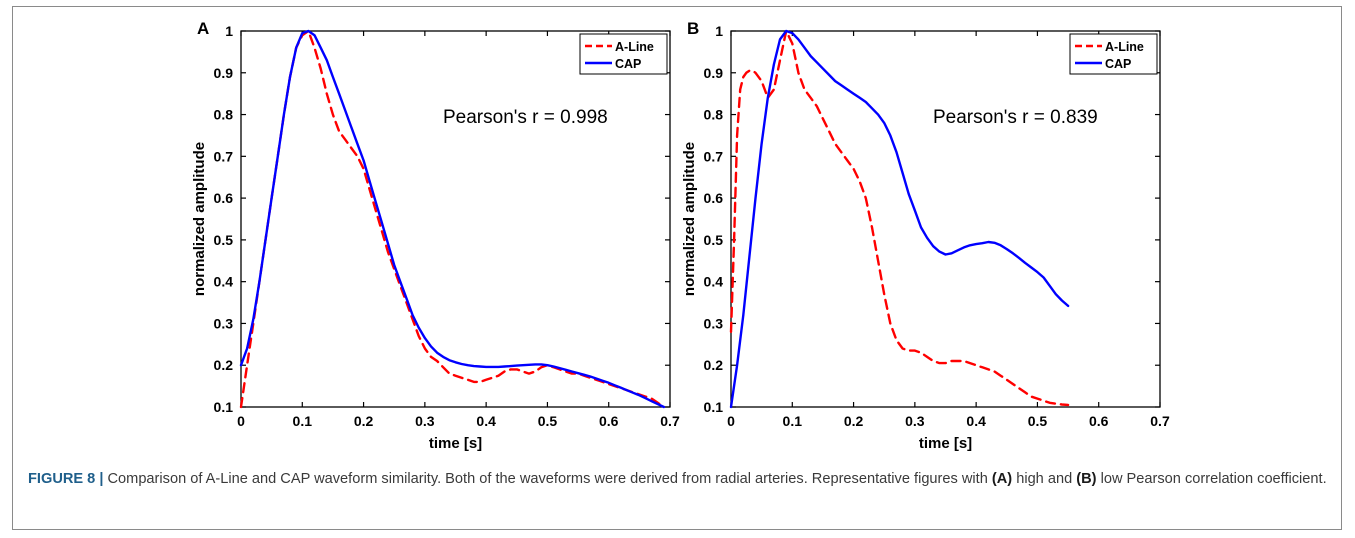  Describe the element at coordinates (364, 421) in the screenshot. I see `panel-a-x-tick-label: 0.2` at that location.